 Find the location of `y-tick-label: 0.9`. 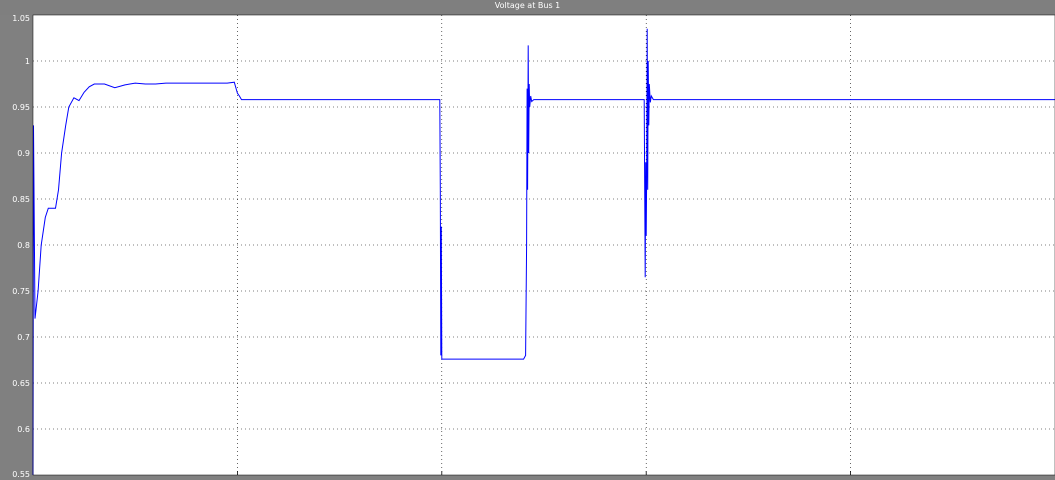

y-tick-label: 0.9 is located at coordinates (23, 153).